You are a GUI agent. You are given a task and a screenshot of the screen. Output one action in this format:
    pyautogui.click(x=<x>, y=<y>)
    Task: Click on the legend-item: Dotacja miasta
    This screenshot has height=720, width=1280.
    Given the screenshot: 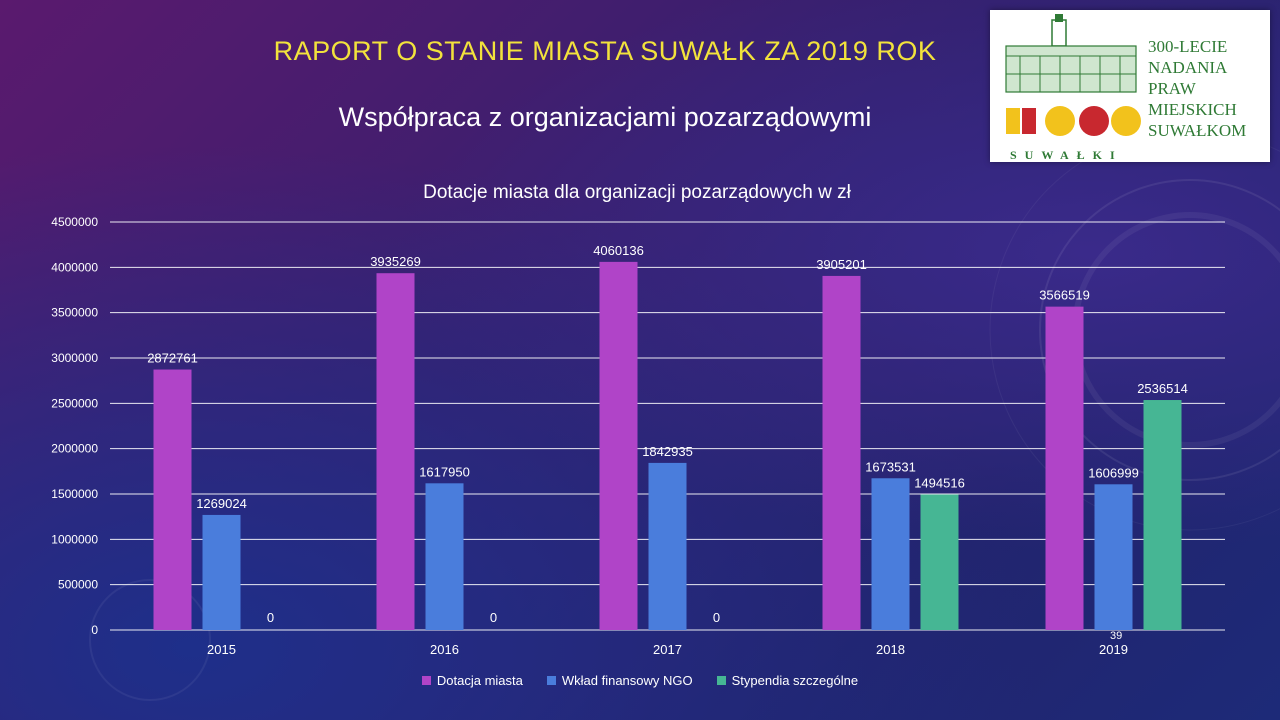 What is the action you would take?
    pyautogui.click(x=472, y=680)
    